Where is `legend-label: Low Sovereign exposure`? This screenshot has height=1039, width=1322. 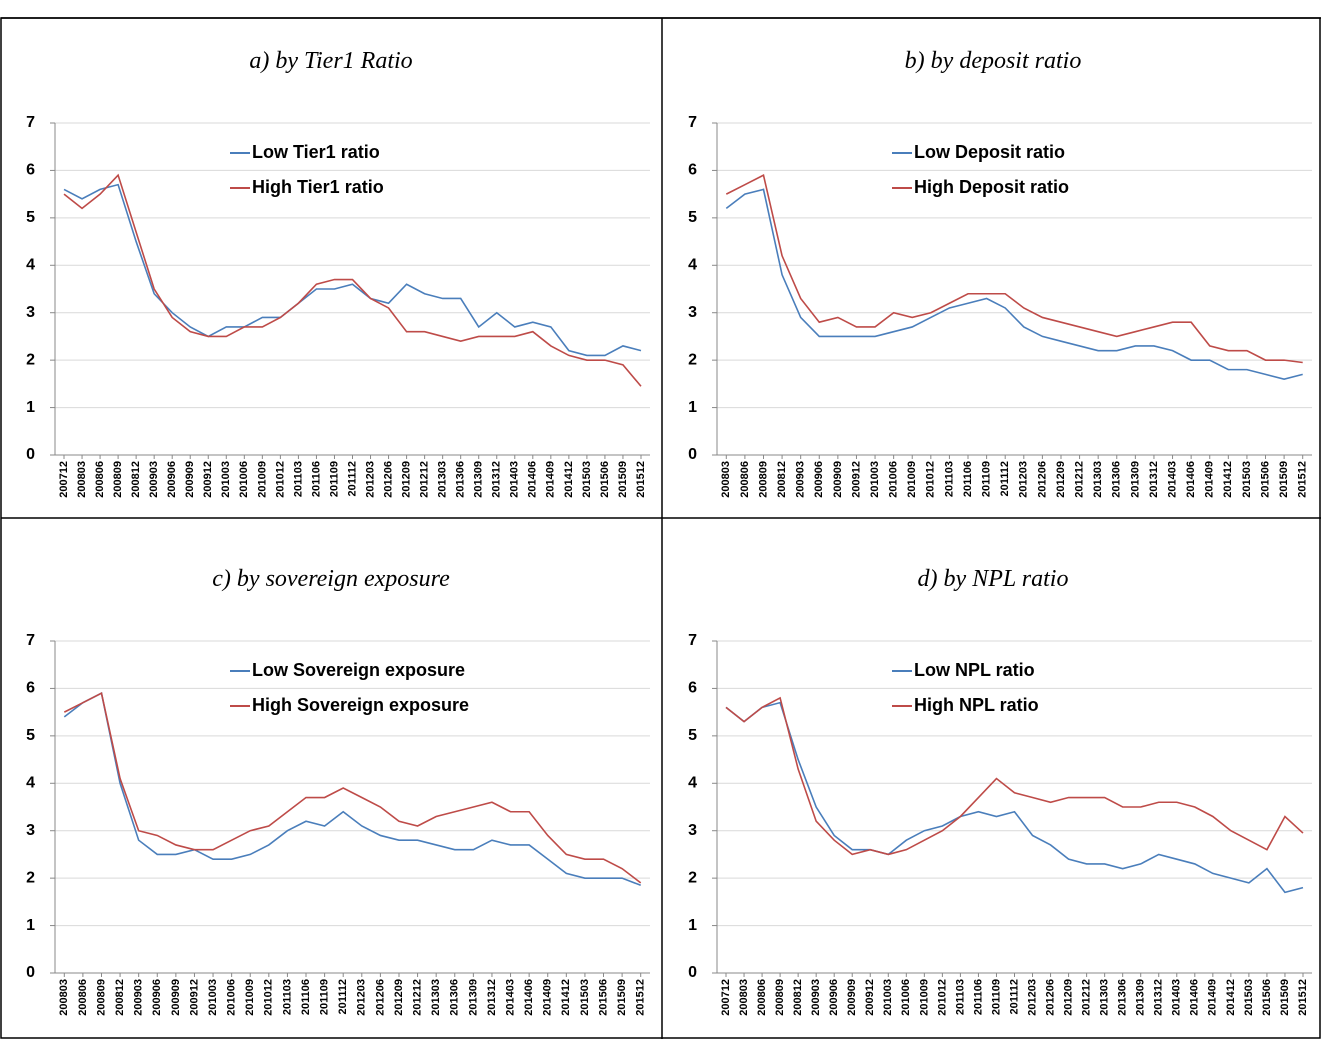 legend-label: Low Sovereign exposure is located at coordinates (358, 670).